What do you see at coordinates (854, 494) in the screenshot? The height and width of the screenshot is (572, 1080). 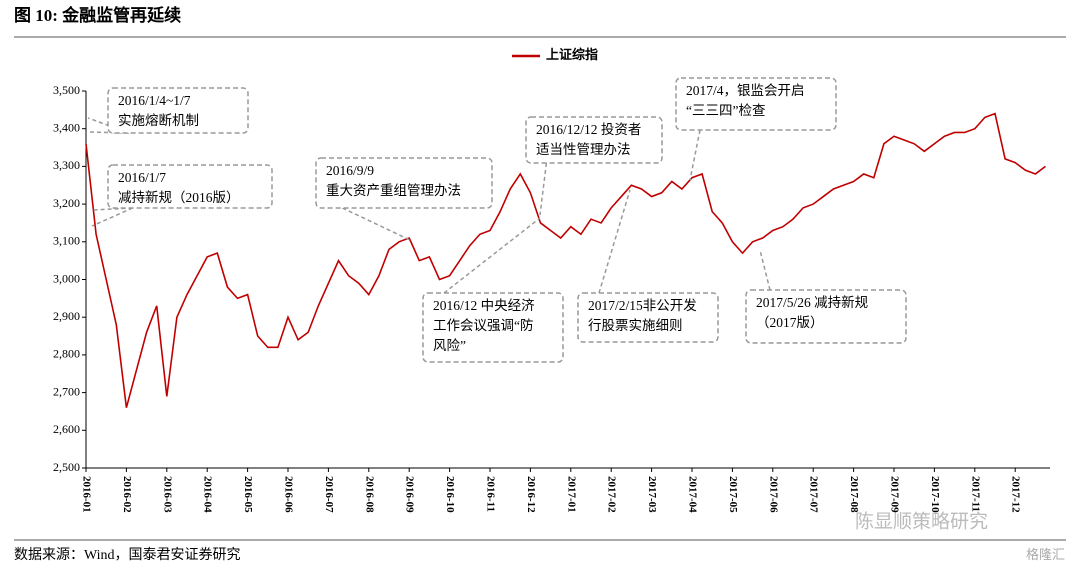 I see `x-tick-label: 2017-08` at bounding box center [854, 494].